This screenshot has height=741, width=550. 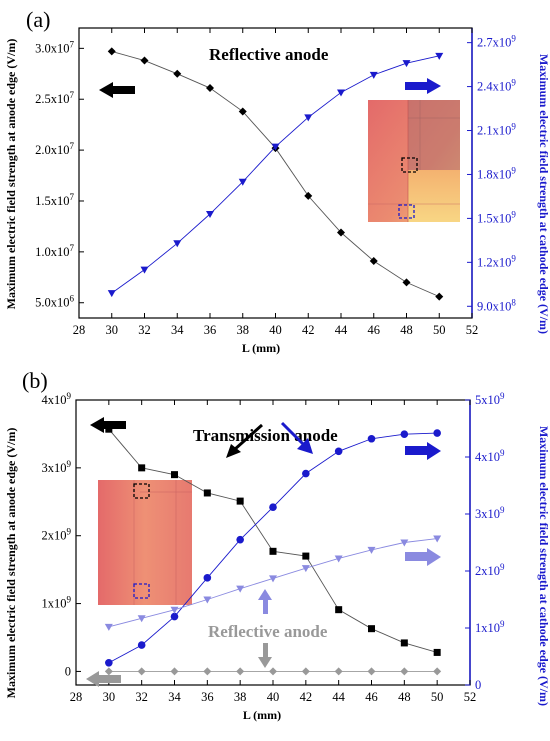 What do you see at coordinates (496, 261) in the screenshot?
I see `y2-tick-label: 1.2x10⁹` at bounding box center [496, 261].